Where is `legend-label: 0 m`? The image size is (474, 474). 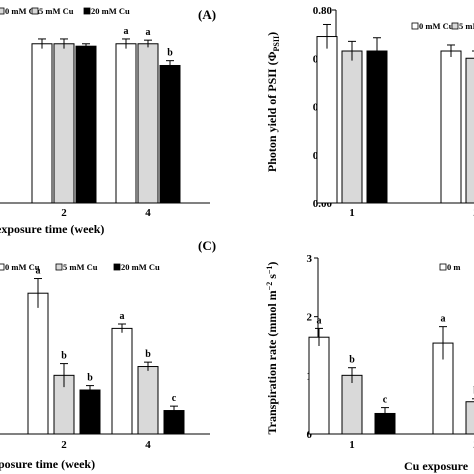 legend-label: 0 m is located at coordinates (453, 267).